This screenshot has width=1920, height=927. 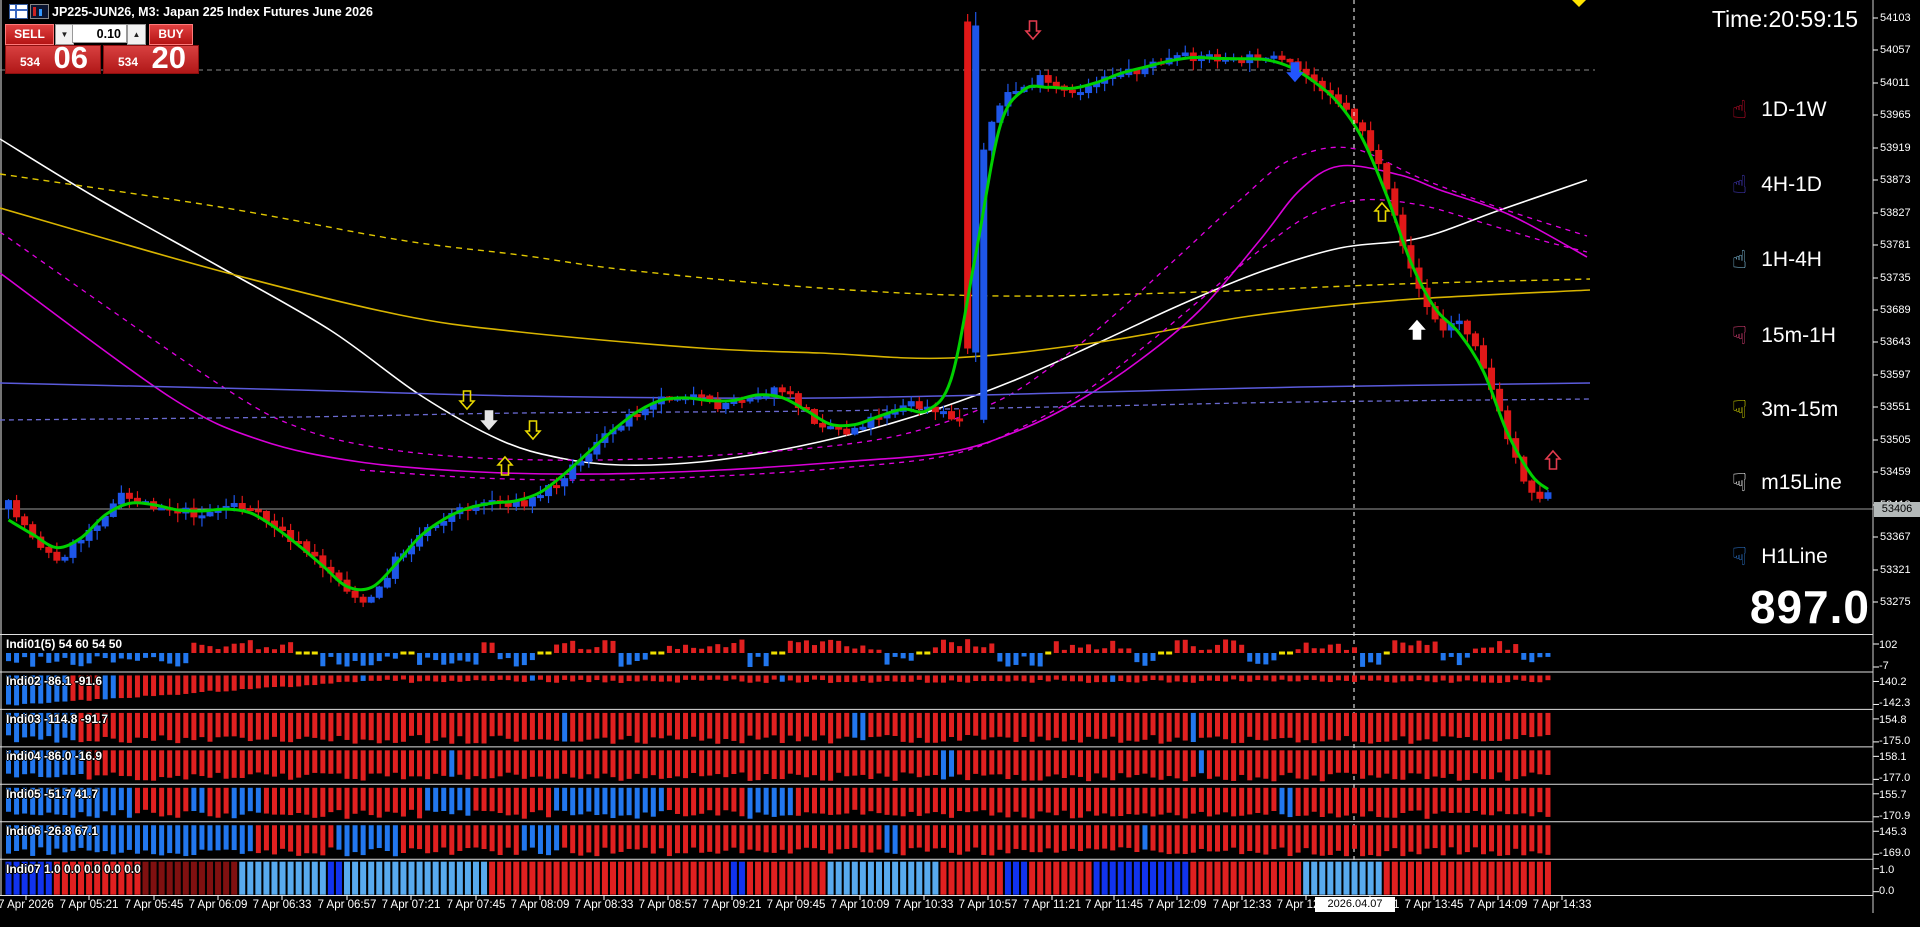 What do you see at coordinates (1895, 570) in the screenshot?
I see `price-tick-label: 53321` at bounding box center [1895, 570].